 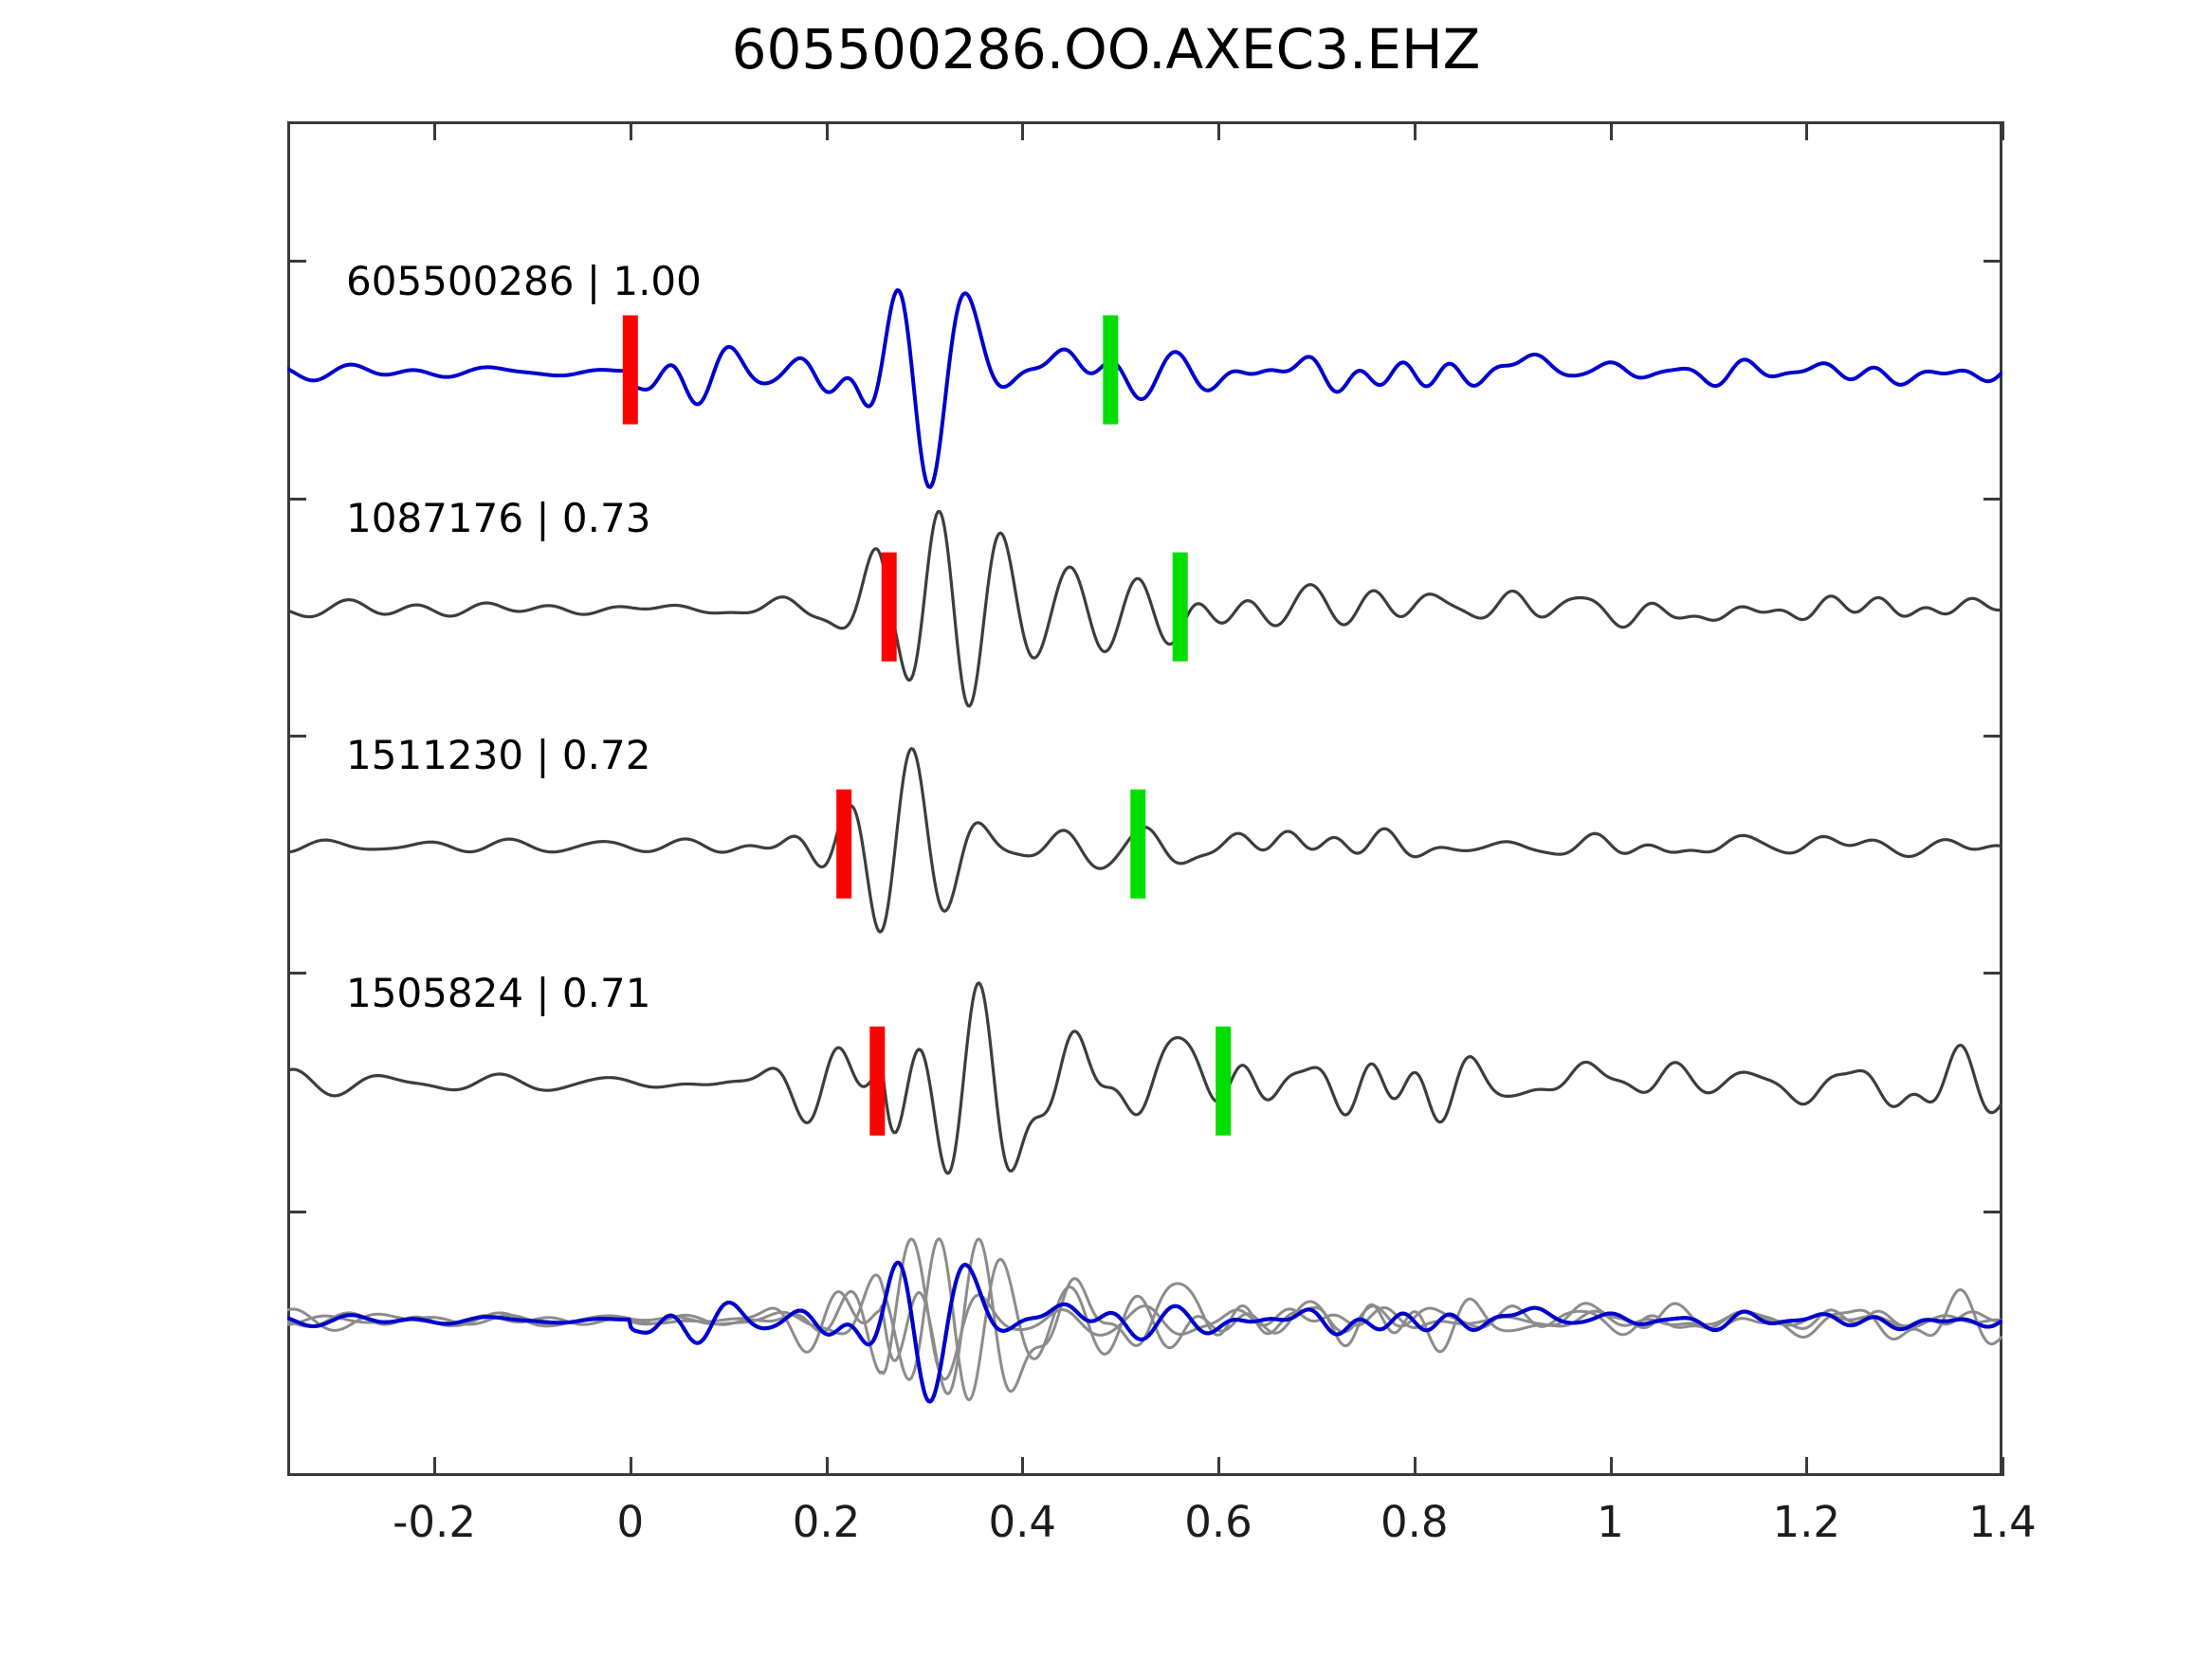 What do you see at coordinates (1022, 1522) in the screenshot?
I see `x-axis-tick-label: 0.4` at bounding box center [1022, 1522].